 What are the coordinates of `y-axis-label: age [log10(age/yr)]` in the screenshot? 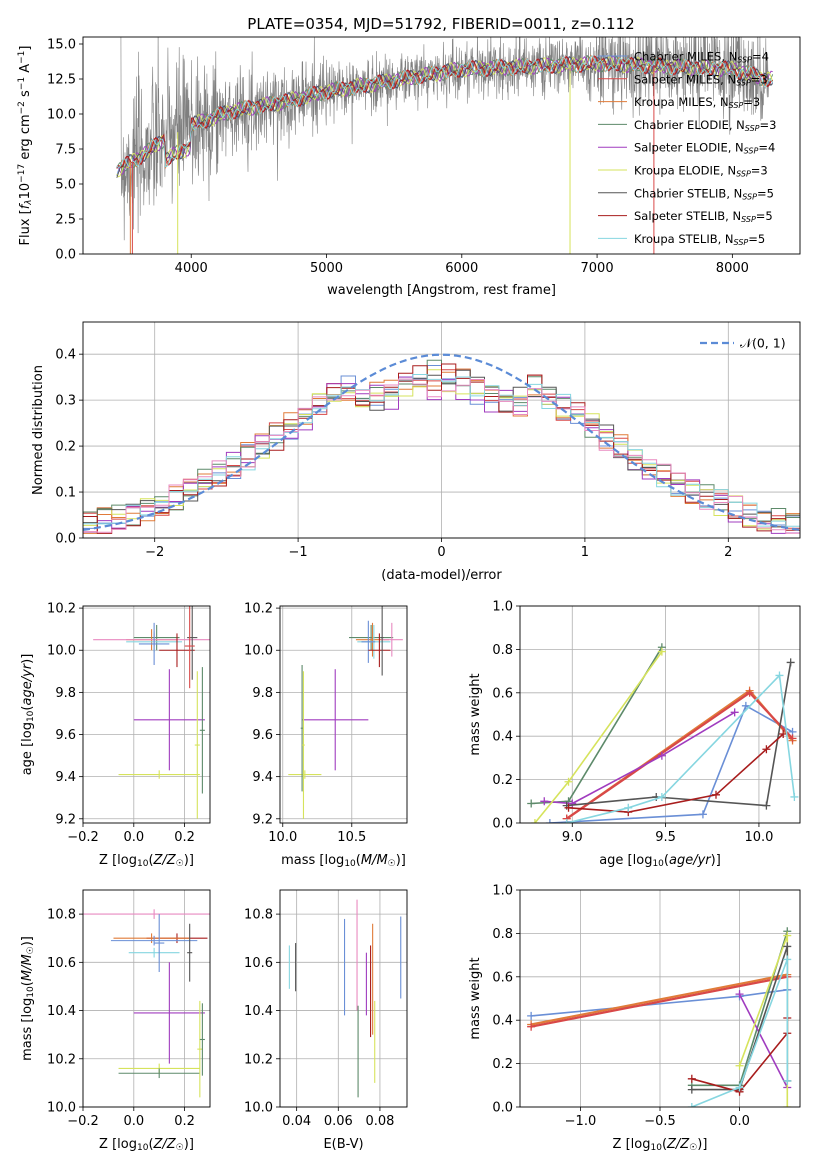 It's located at (28, 715).